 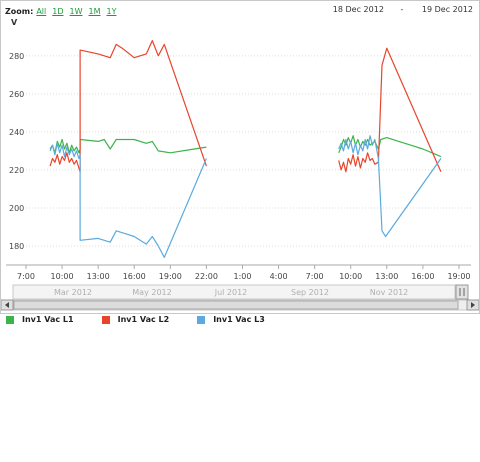 I want to click on legend-item-l1: Inv1 Vac L1, so click(x=40, y=319).